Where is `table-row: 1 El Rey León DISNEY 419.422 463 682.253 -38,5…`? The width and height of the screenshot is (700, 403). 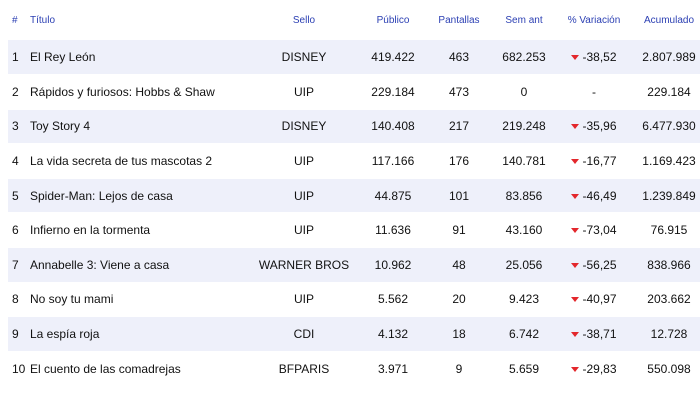 table-row: 1 El Rey León DISNEY 419.422 463 682.253 -38,5… is located at coordinates (354, 57).